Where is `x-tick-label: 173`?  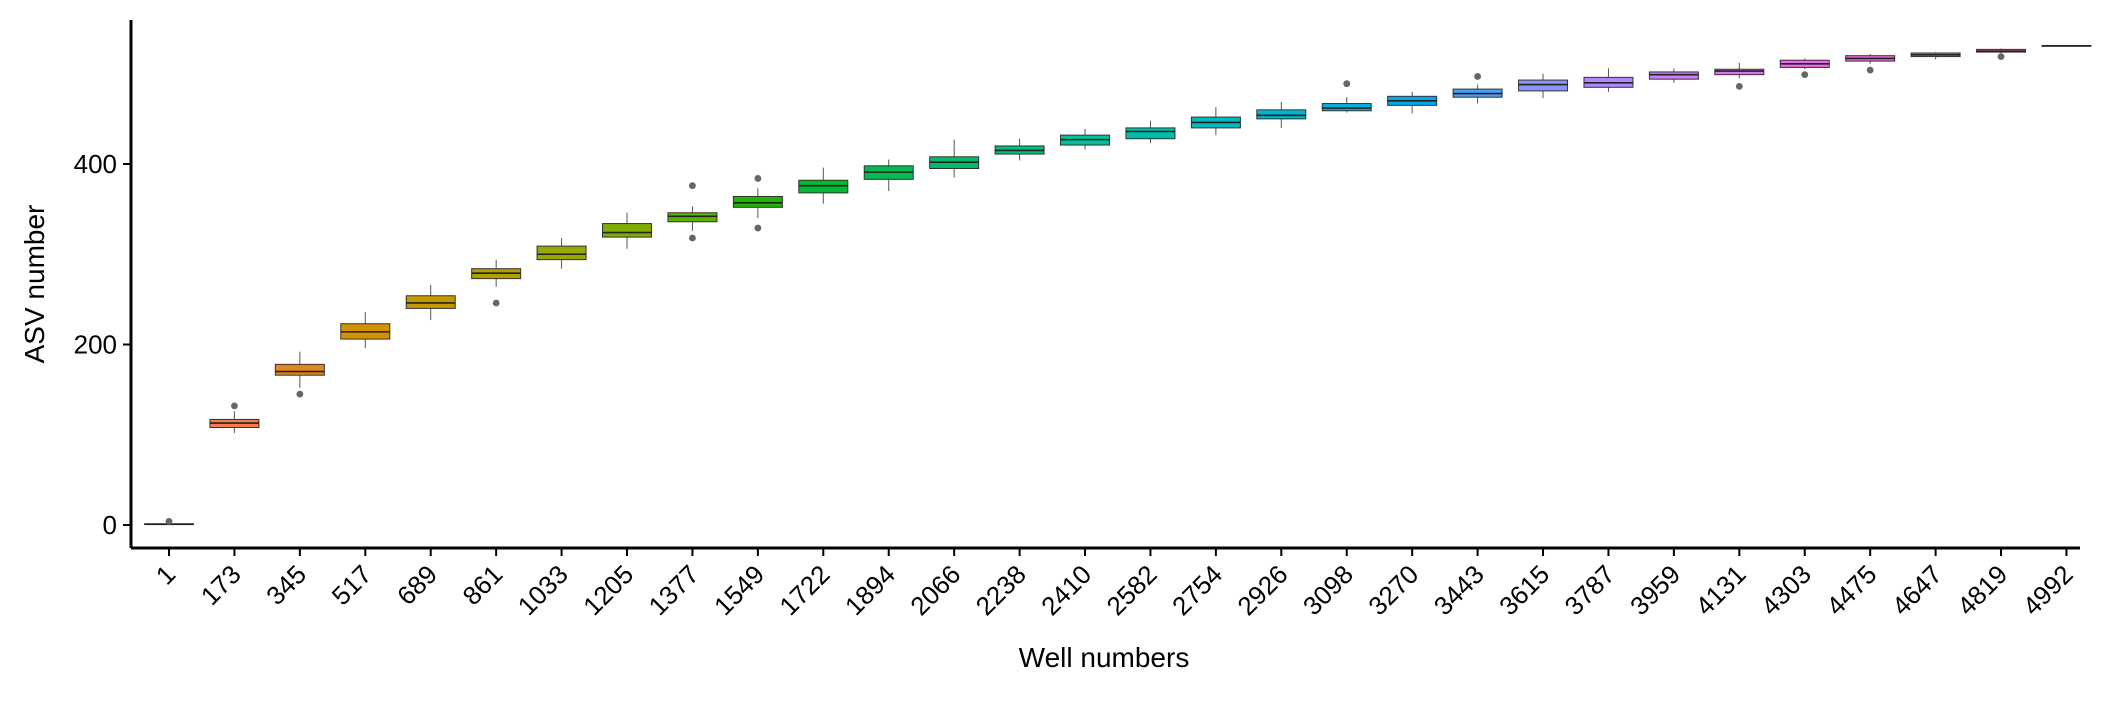 x-tick-label: 173 is located at coordinates (221, 585).